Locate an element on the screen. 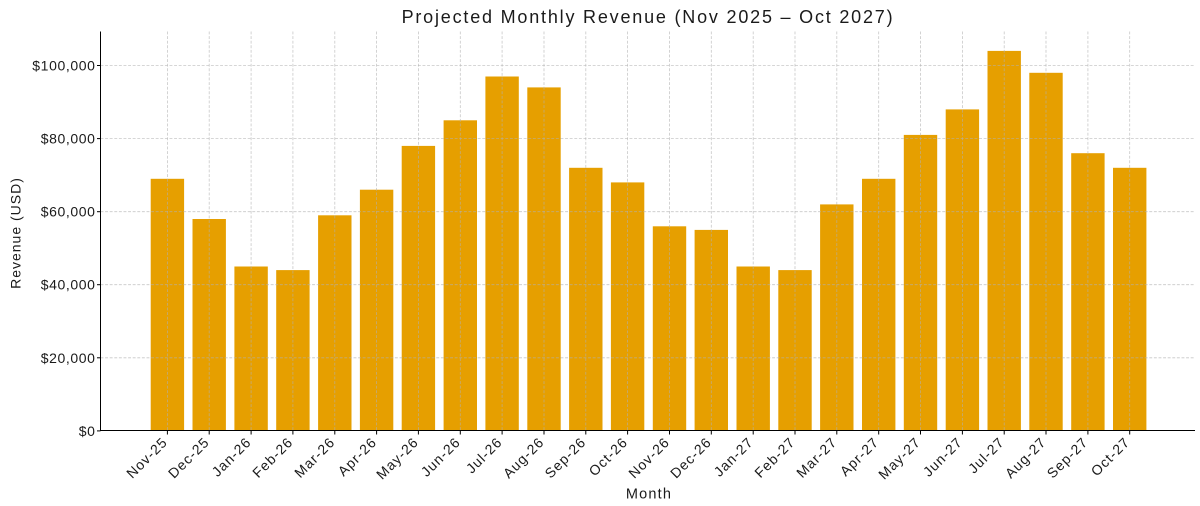 The height and width of the screenshot is (506, 1200). svg-text: Revenue (USD) is located at coordinates (16, 233).